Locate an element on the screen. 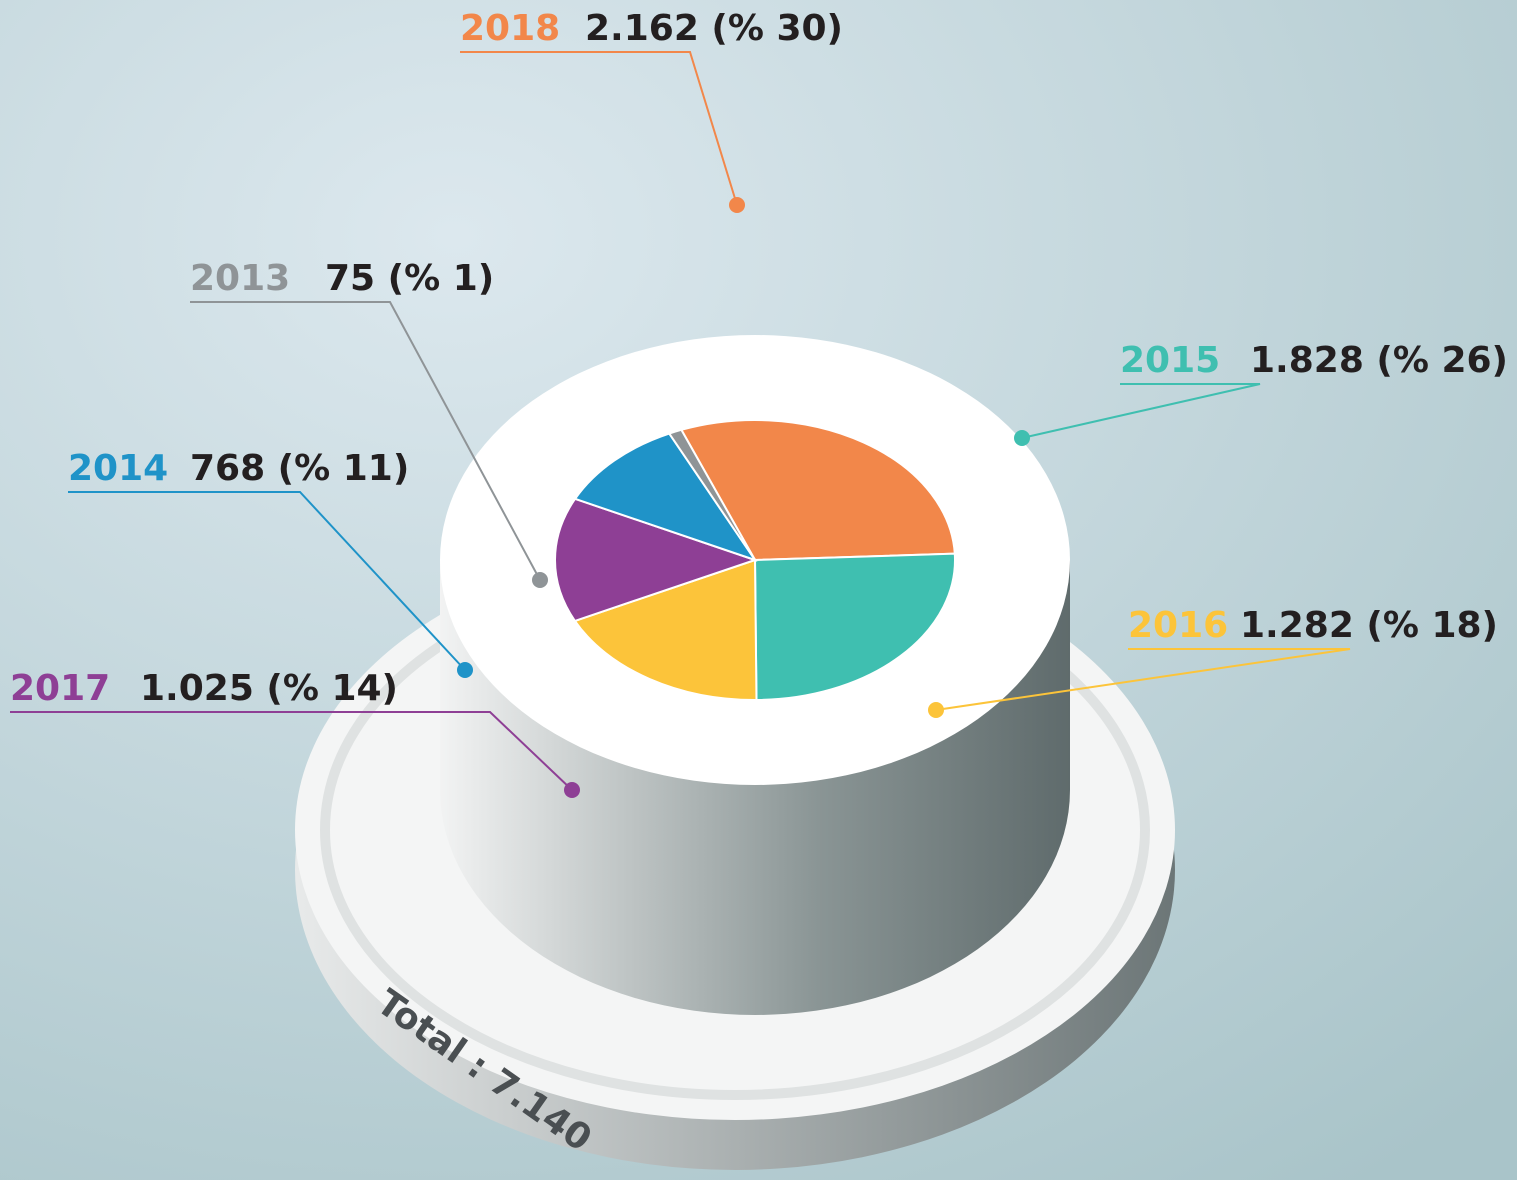  year-label: 2014 is located at coordinates (118, 468).